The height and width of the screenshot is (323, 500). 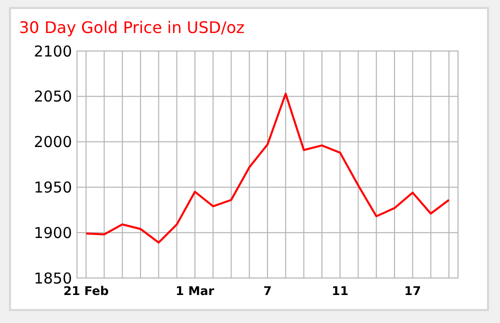 I want to click on y-tick-label: 2050, so click(x=53, y=97).